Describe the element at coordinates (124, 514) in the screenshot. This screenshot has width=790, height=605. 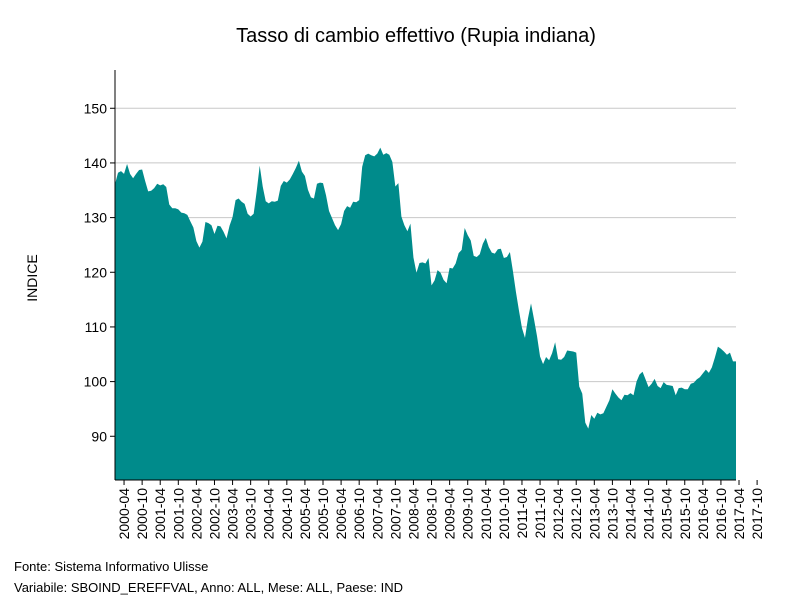
I see `x-tick-label-2000-04: 2000-04` at that location.